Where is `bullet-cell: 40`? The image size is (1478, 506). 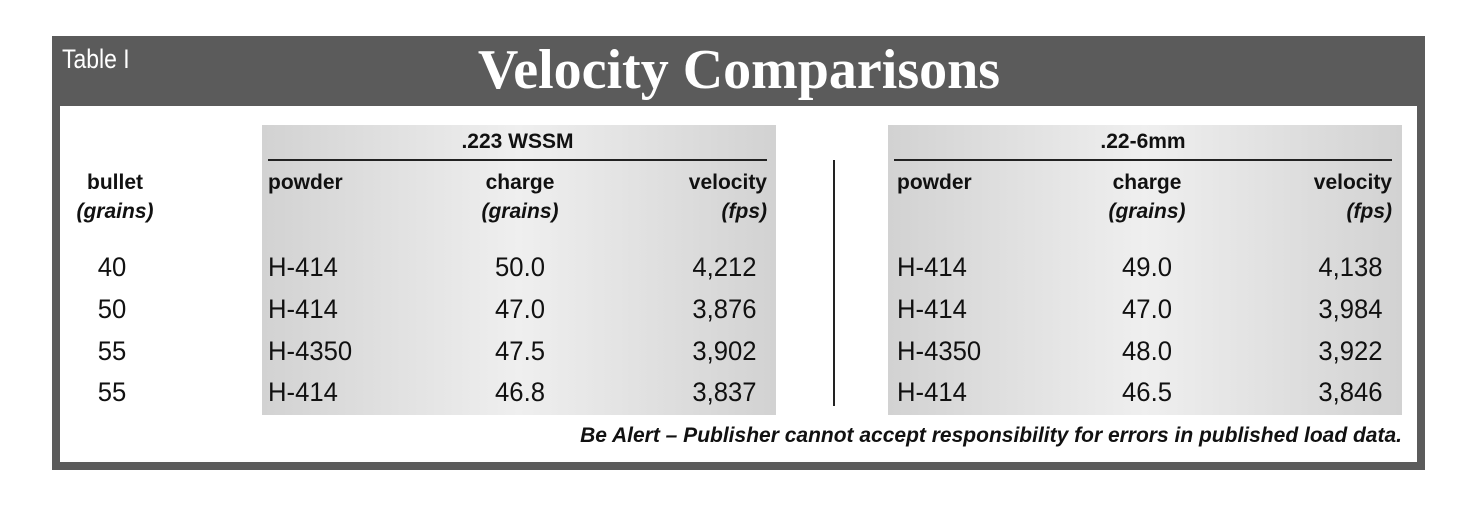
bullet-cell: 40 is located at coordinates (112, 267).